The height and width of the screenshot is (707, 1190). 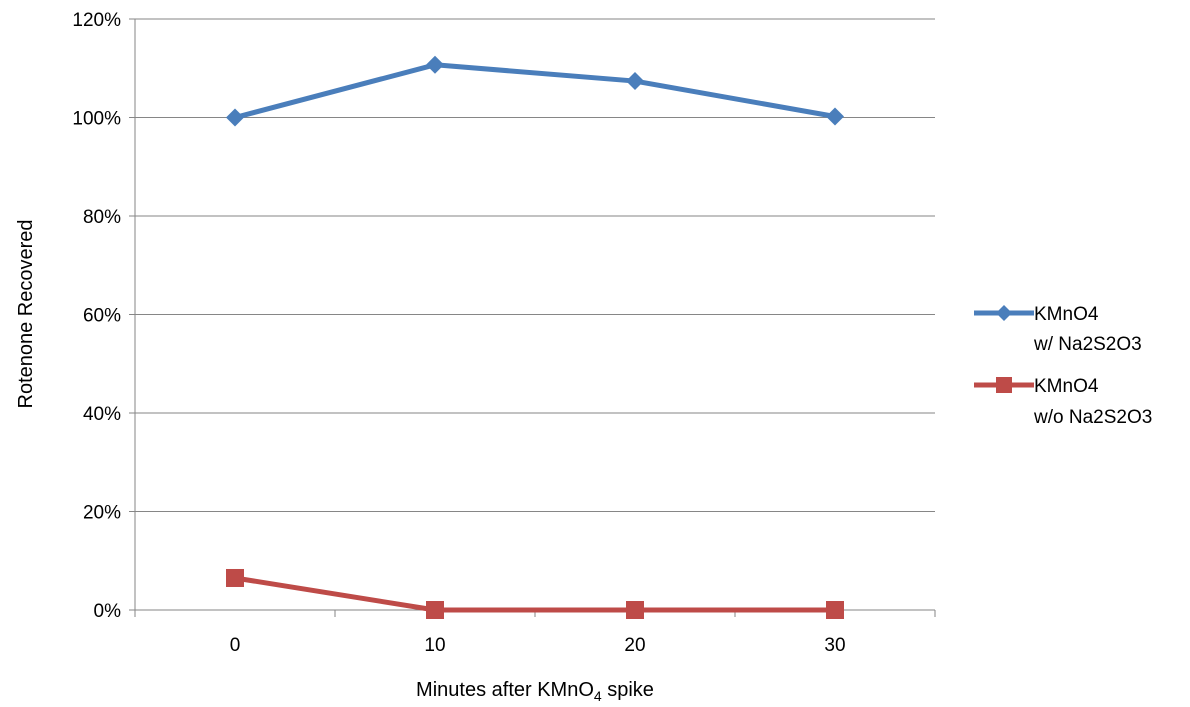 What do you see at coordinates (834, 645) in the screenshot?
I see `x-tick-label: 30` at bounding box center [834, 645].